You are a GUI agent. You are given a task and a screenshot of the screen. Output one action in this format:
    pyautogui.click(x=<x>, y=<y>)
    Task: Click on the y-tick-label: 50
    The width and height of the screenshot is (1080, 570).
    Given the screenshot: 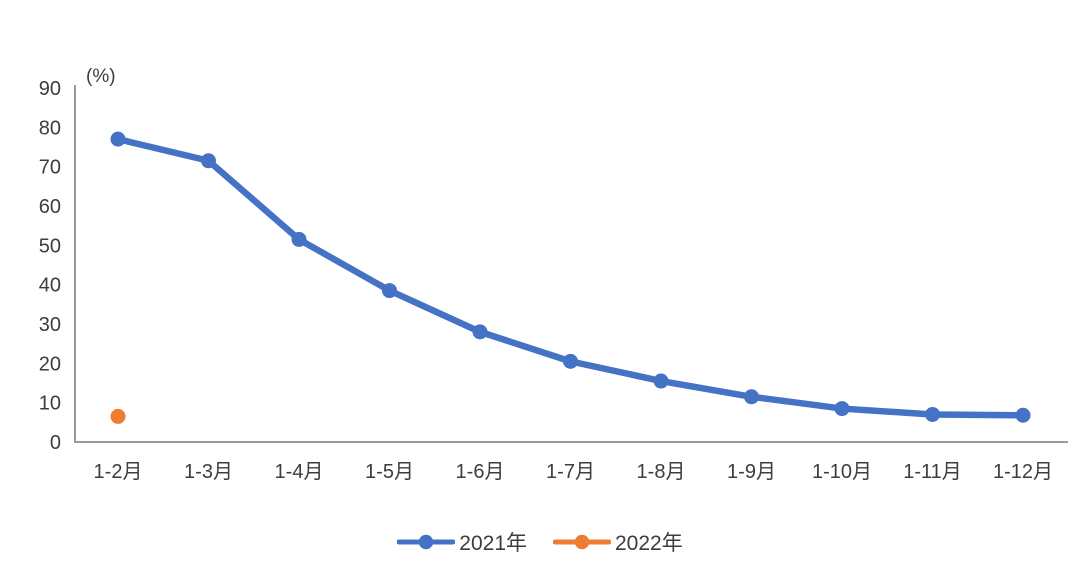 What is the action you would take?
    pyautogui.click(x=50, y=246)
    